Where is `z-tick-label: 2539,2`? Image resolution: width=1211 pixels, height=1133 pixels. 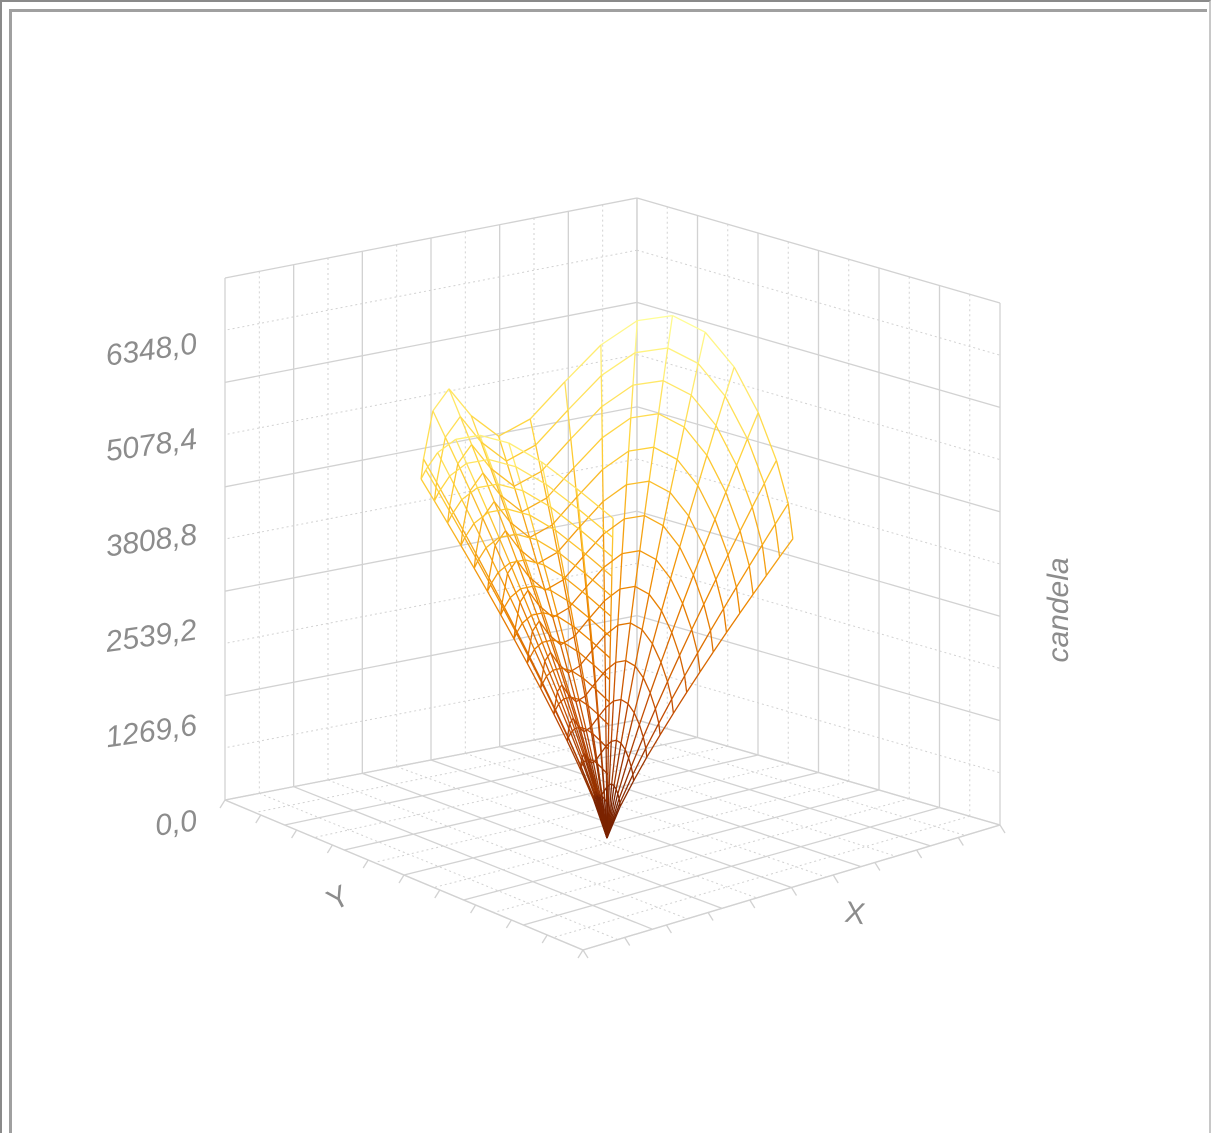
z-tick-label: 2539,2 is located at coordinates (151, 636).